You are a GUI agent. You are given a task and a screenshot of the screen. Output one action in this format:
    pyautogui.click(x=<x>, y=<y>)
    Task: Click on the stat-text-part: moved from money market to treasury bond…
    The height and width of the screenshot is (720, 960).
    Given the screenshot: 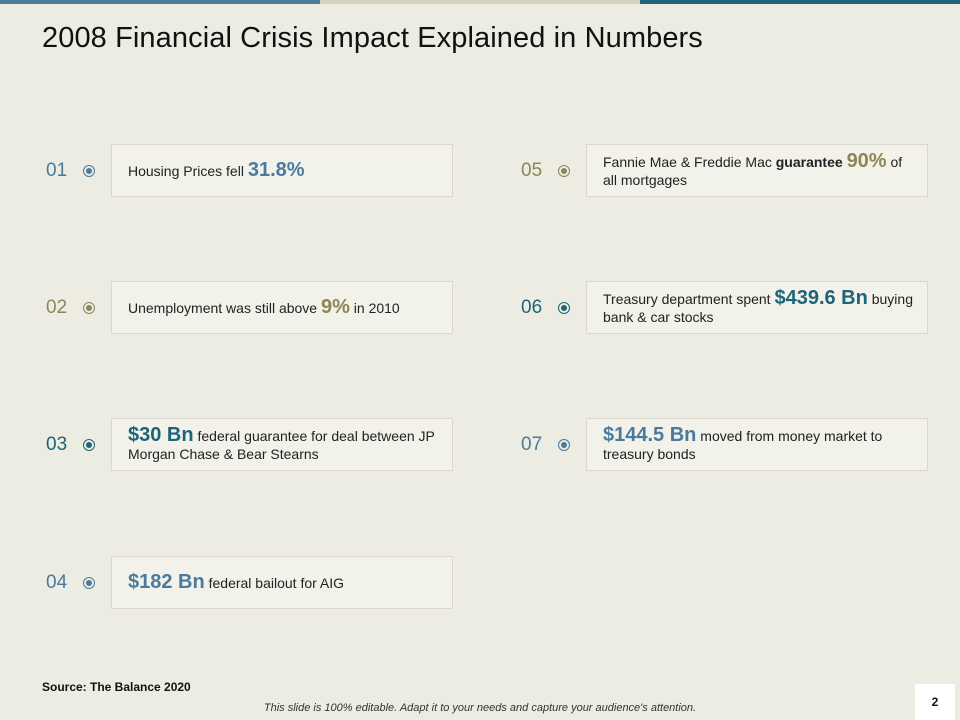 What is the action you would take?
    pyautogui.click(x=743, y=445)
    